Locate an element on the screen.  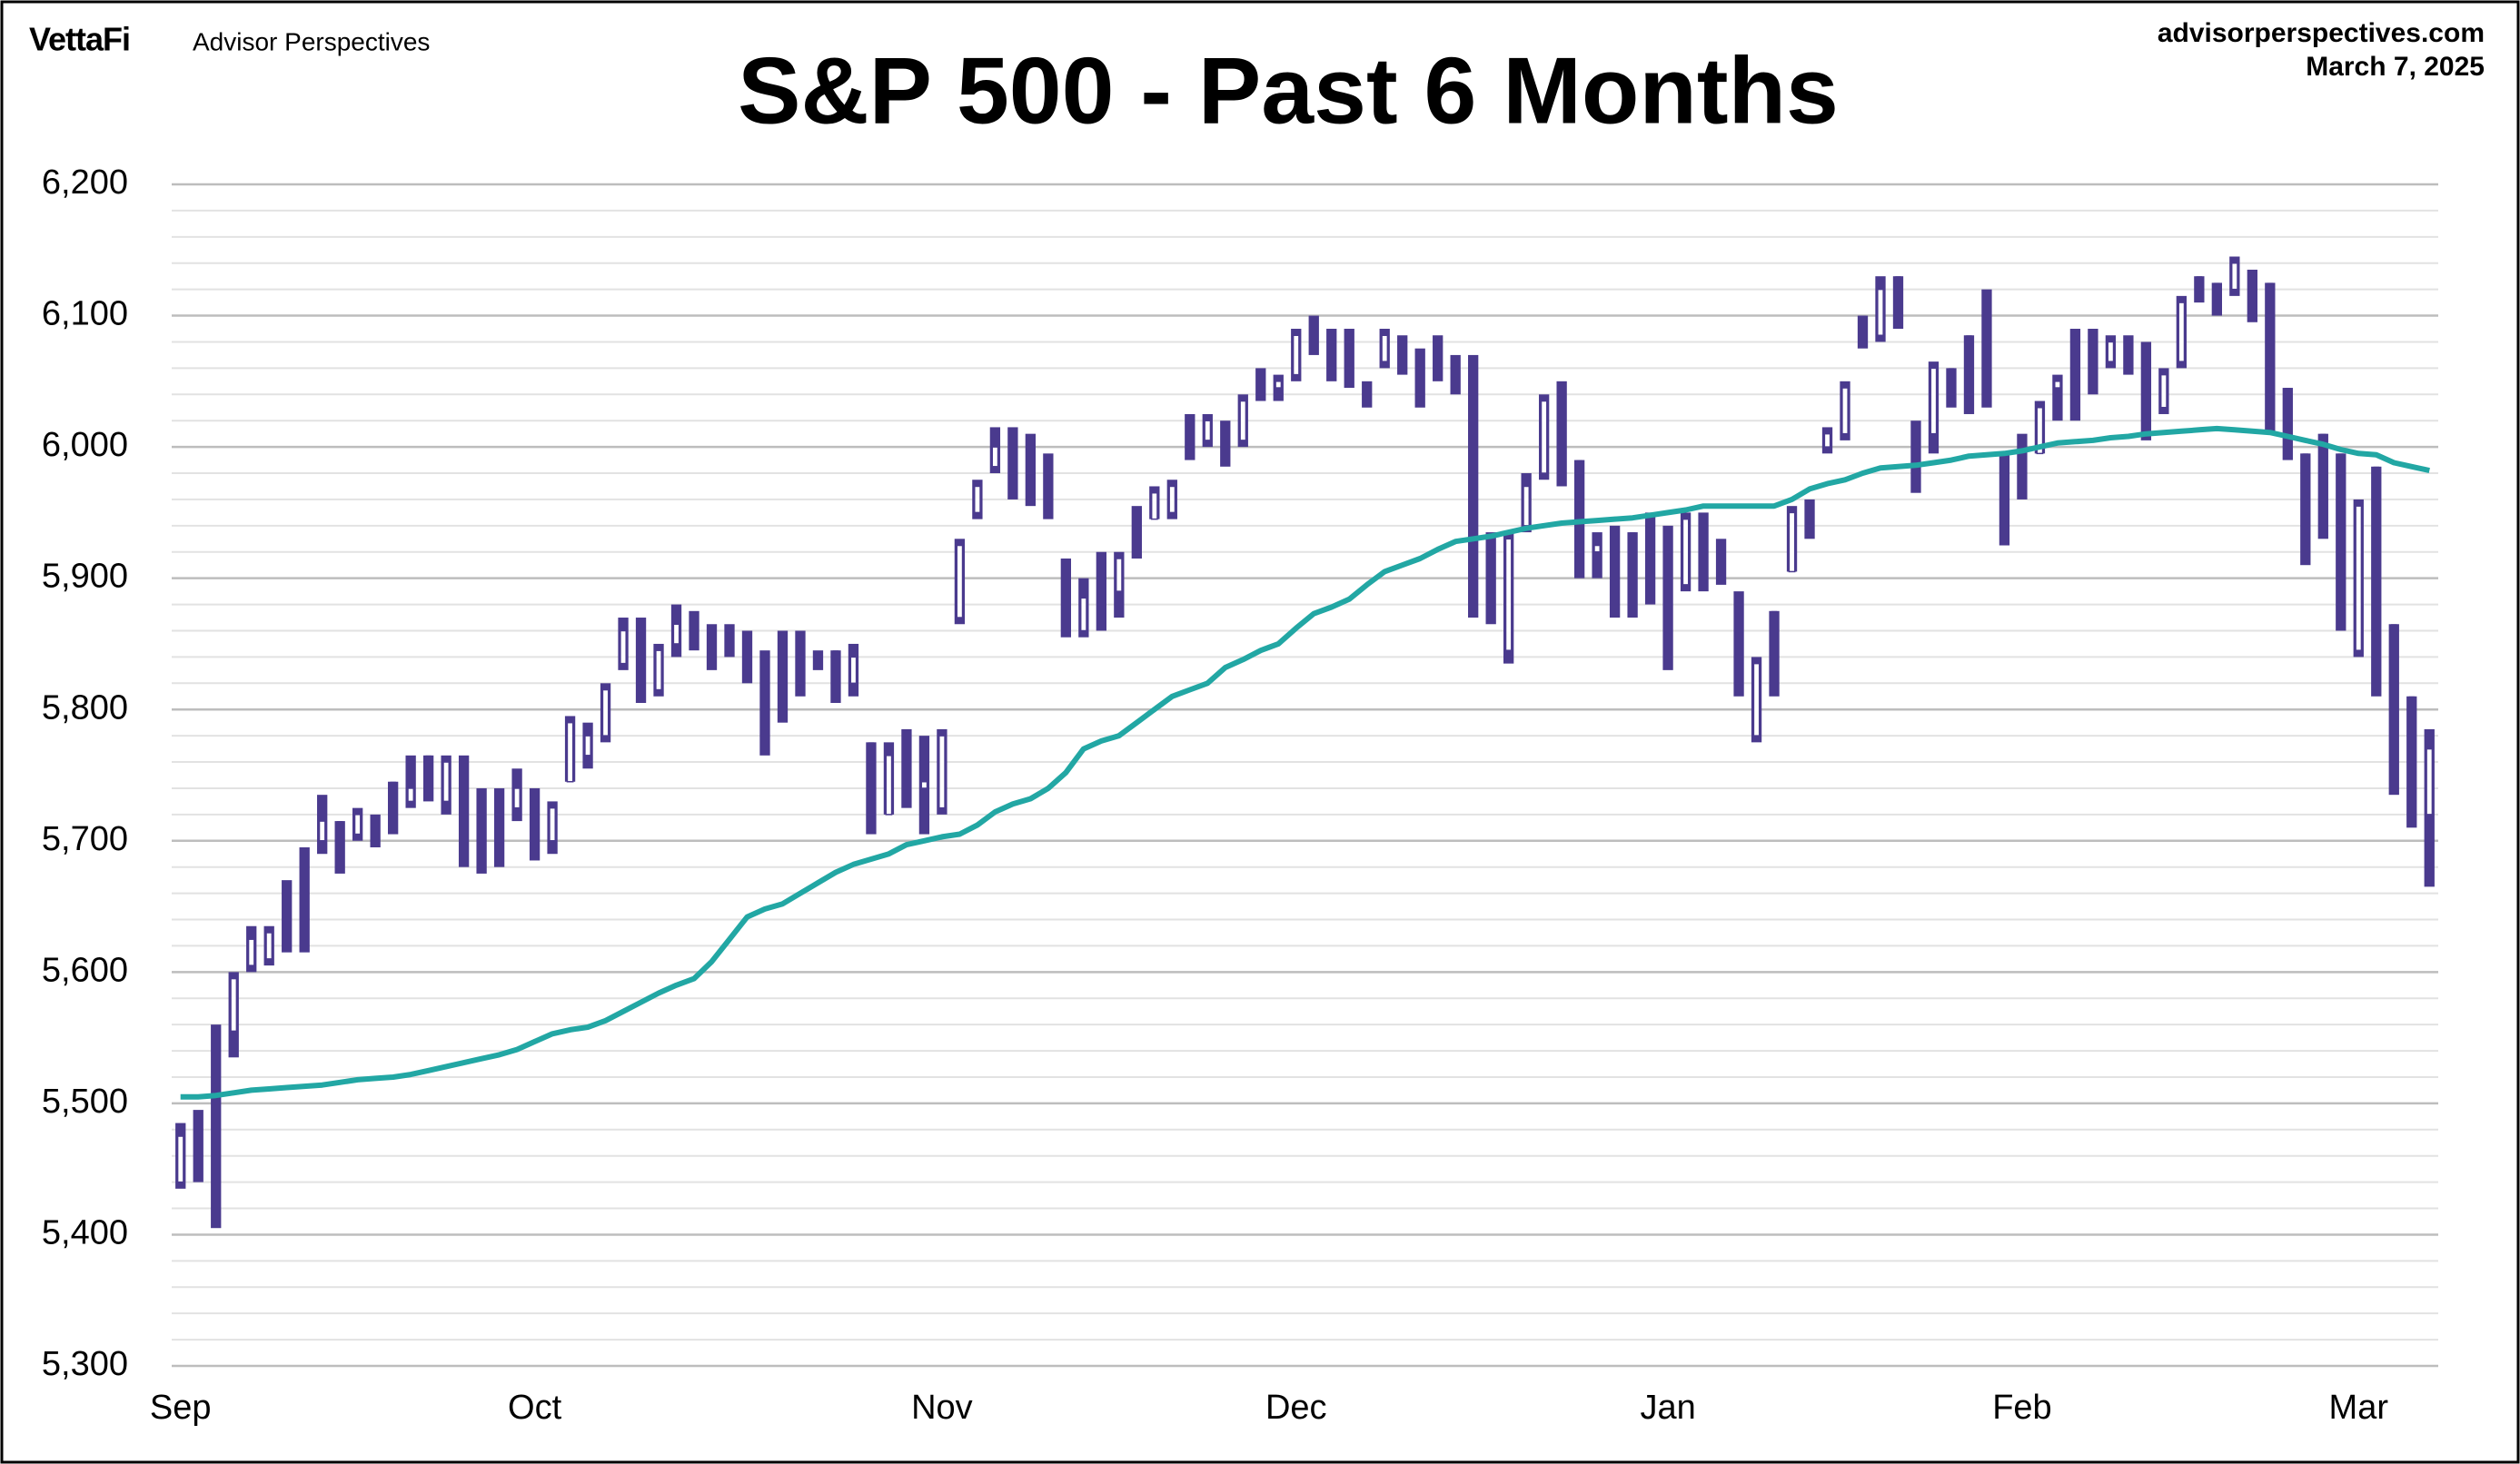
chart-title: S&P 500 - Past 6 Months is located at coordinates (1288, 90).